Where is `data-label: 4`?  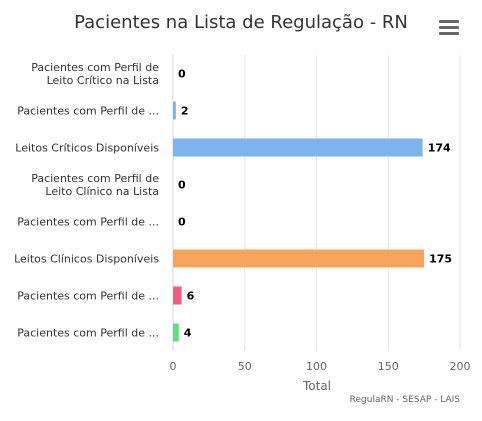 data-label: 4 is located at coordinates (188, 333).